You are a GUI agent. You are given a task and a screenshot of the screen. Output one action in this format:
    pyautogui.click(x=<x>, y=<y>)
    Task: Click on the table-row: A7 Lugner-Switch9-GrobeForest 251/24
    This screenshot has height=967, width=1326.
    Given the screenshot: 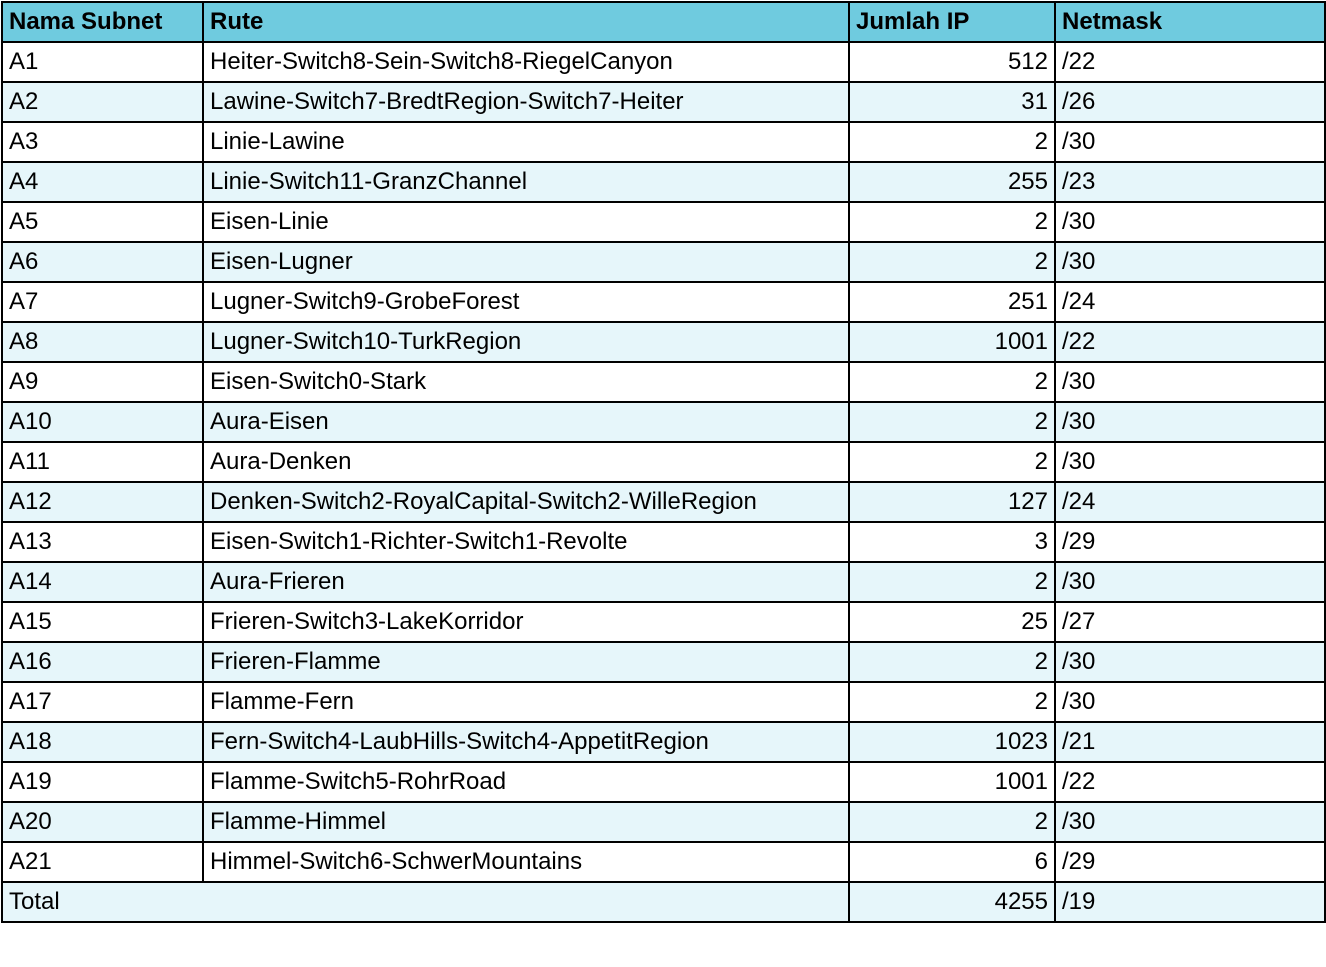 What is the action you would take?
    pyautogui.click(x=663, y=302)
    